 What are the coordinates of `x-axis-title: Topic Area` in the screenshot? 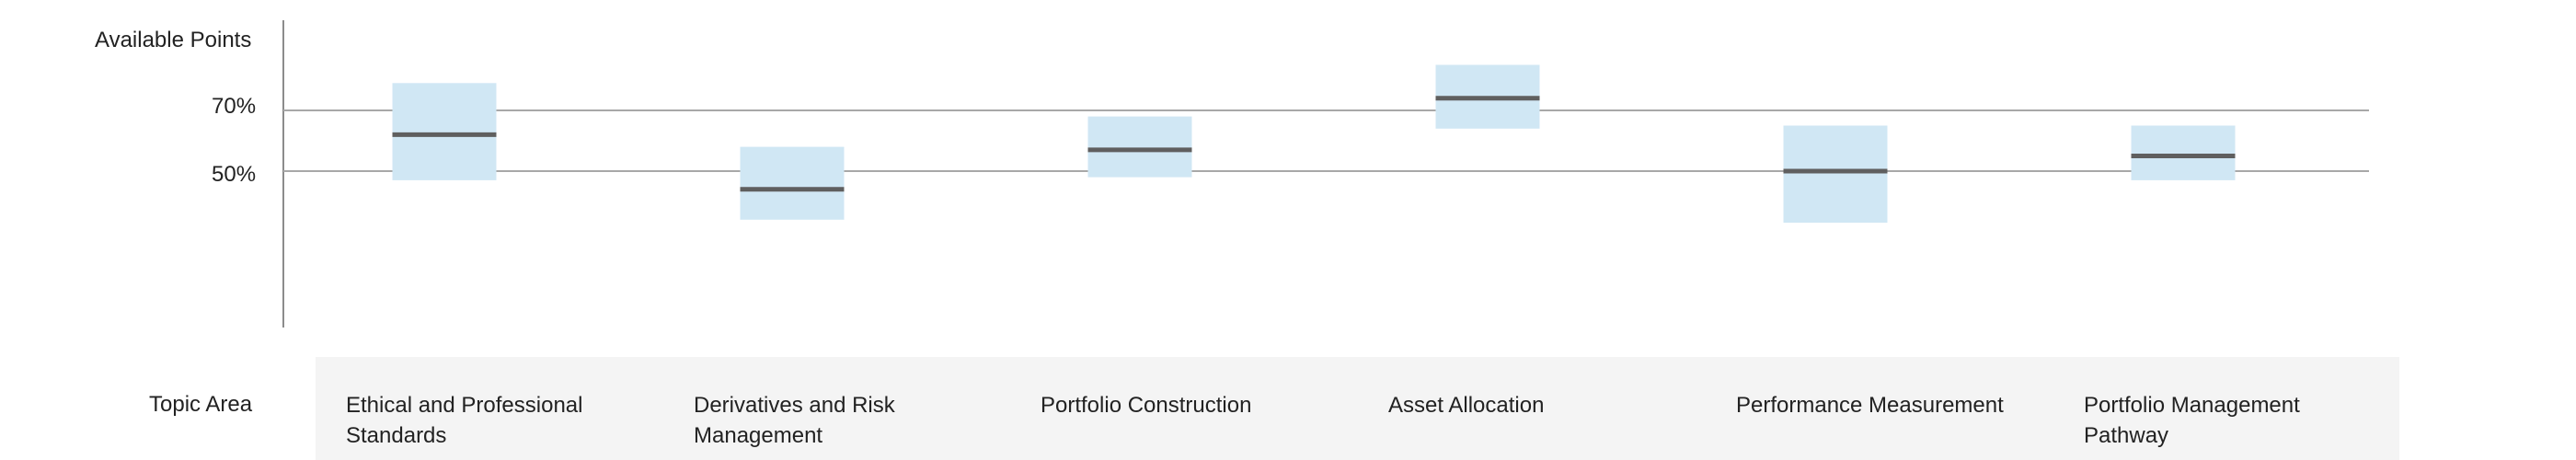 It's located at (201, 404).